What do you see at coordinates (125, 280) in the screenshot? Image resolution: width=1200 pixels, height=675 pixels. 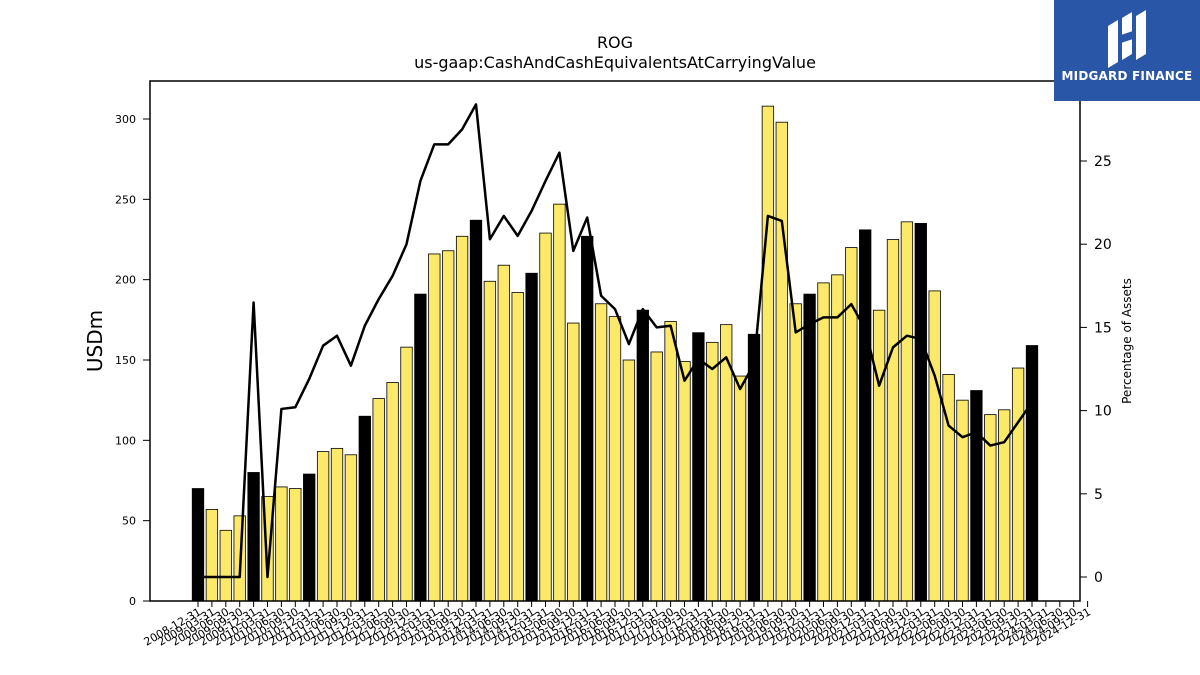 I see `y-tick-label: 200` at bounding box center [125, 280].